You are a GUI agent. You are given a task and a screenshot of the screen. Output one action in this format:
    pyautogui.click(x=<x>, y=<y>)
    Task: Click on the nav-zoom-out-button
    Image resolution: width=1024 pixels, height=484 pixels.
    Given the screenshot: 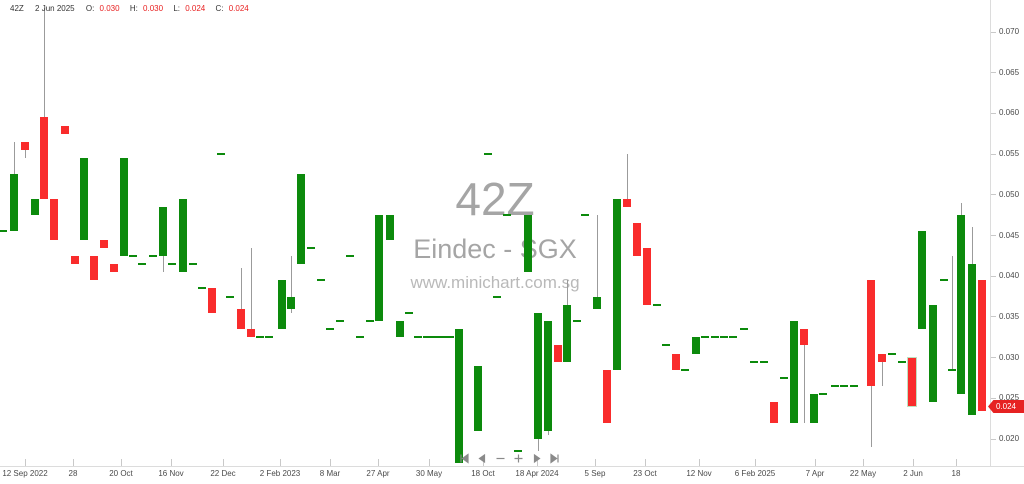 What is the action you would take?
    pyautogui.click(x=500, y=458)
    